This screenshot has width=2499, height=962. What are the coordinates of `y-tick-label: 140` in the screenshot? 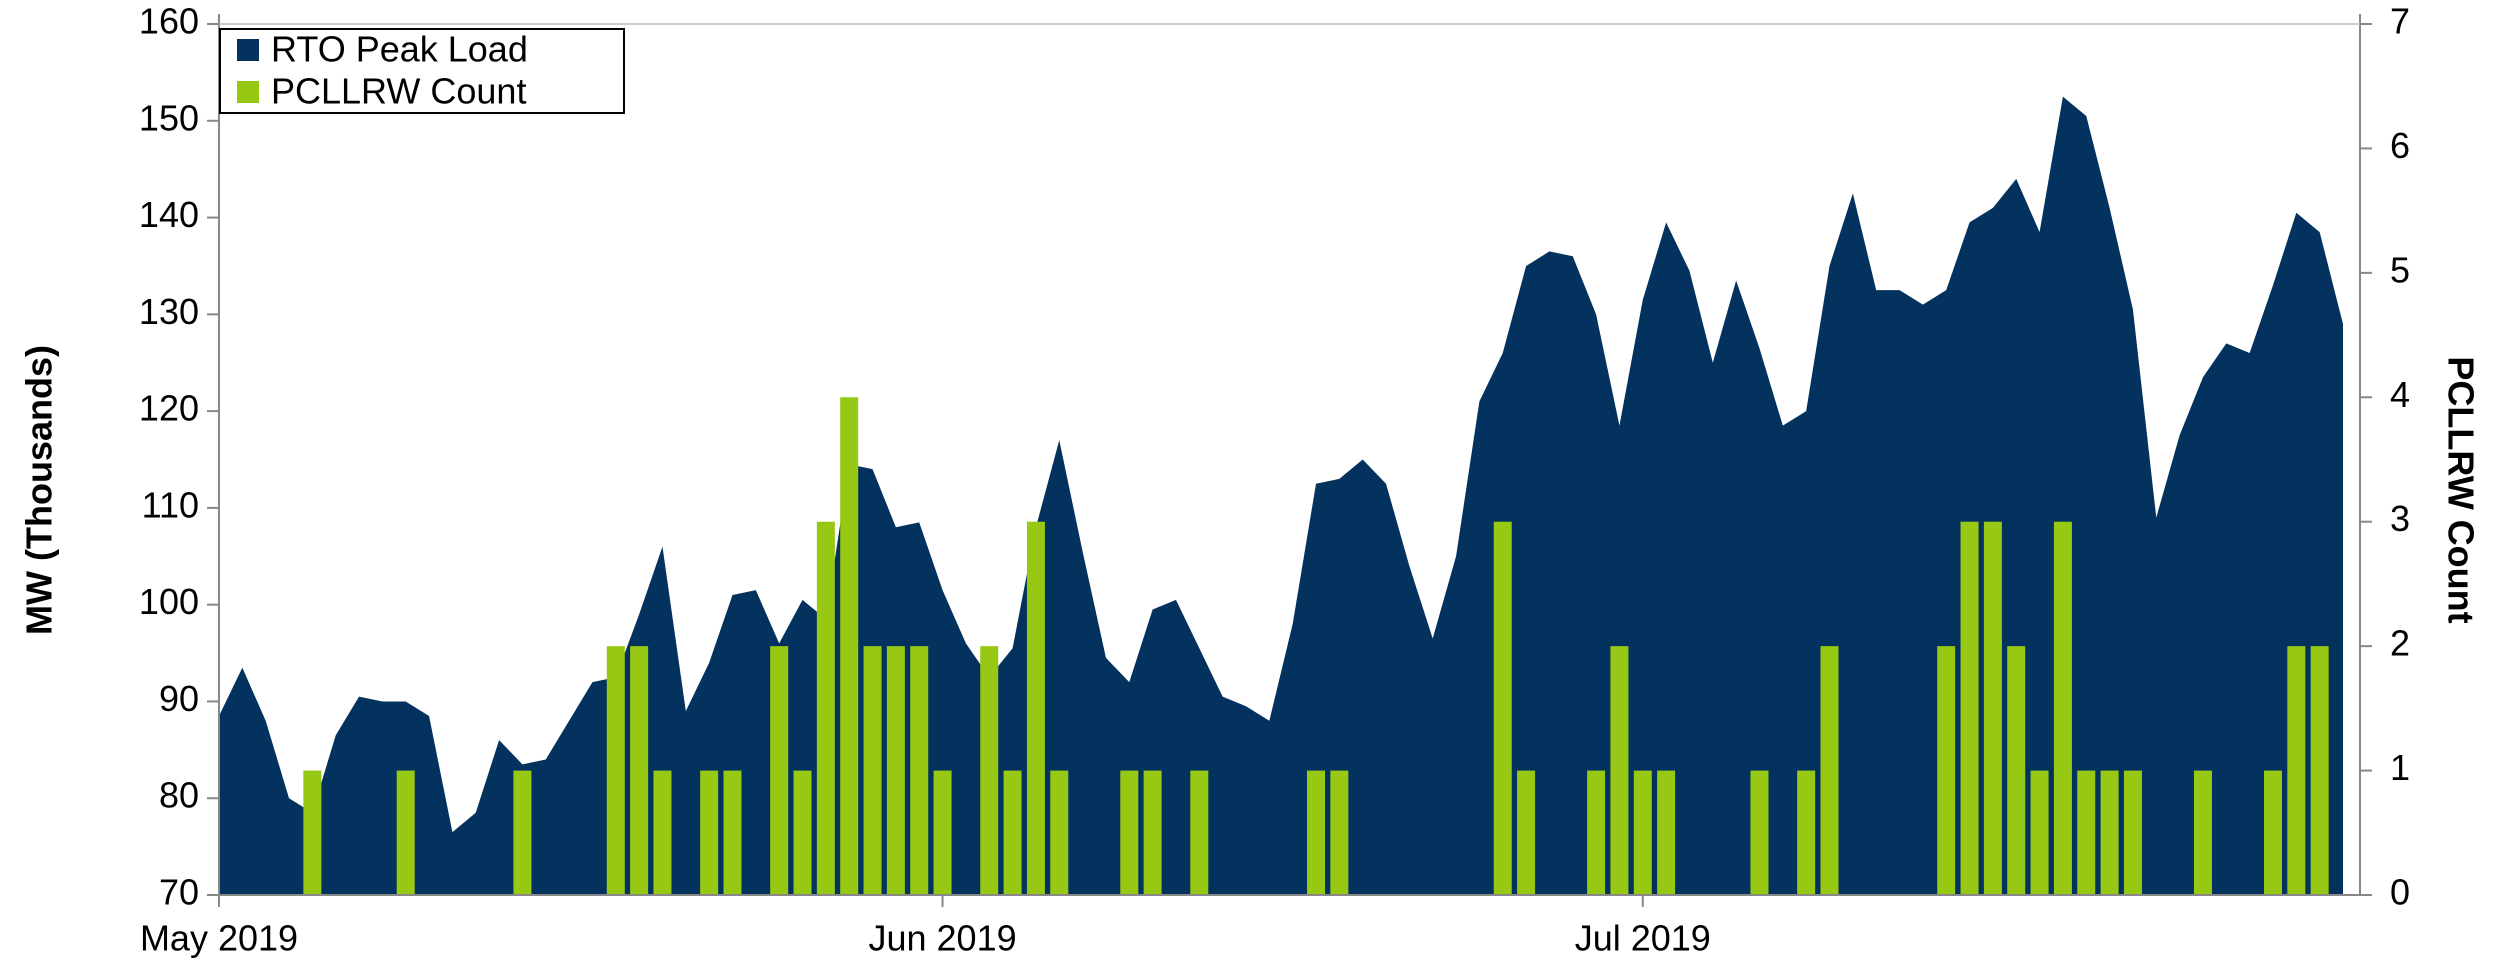 It's located at (169, 214).